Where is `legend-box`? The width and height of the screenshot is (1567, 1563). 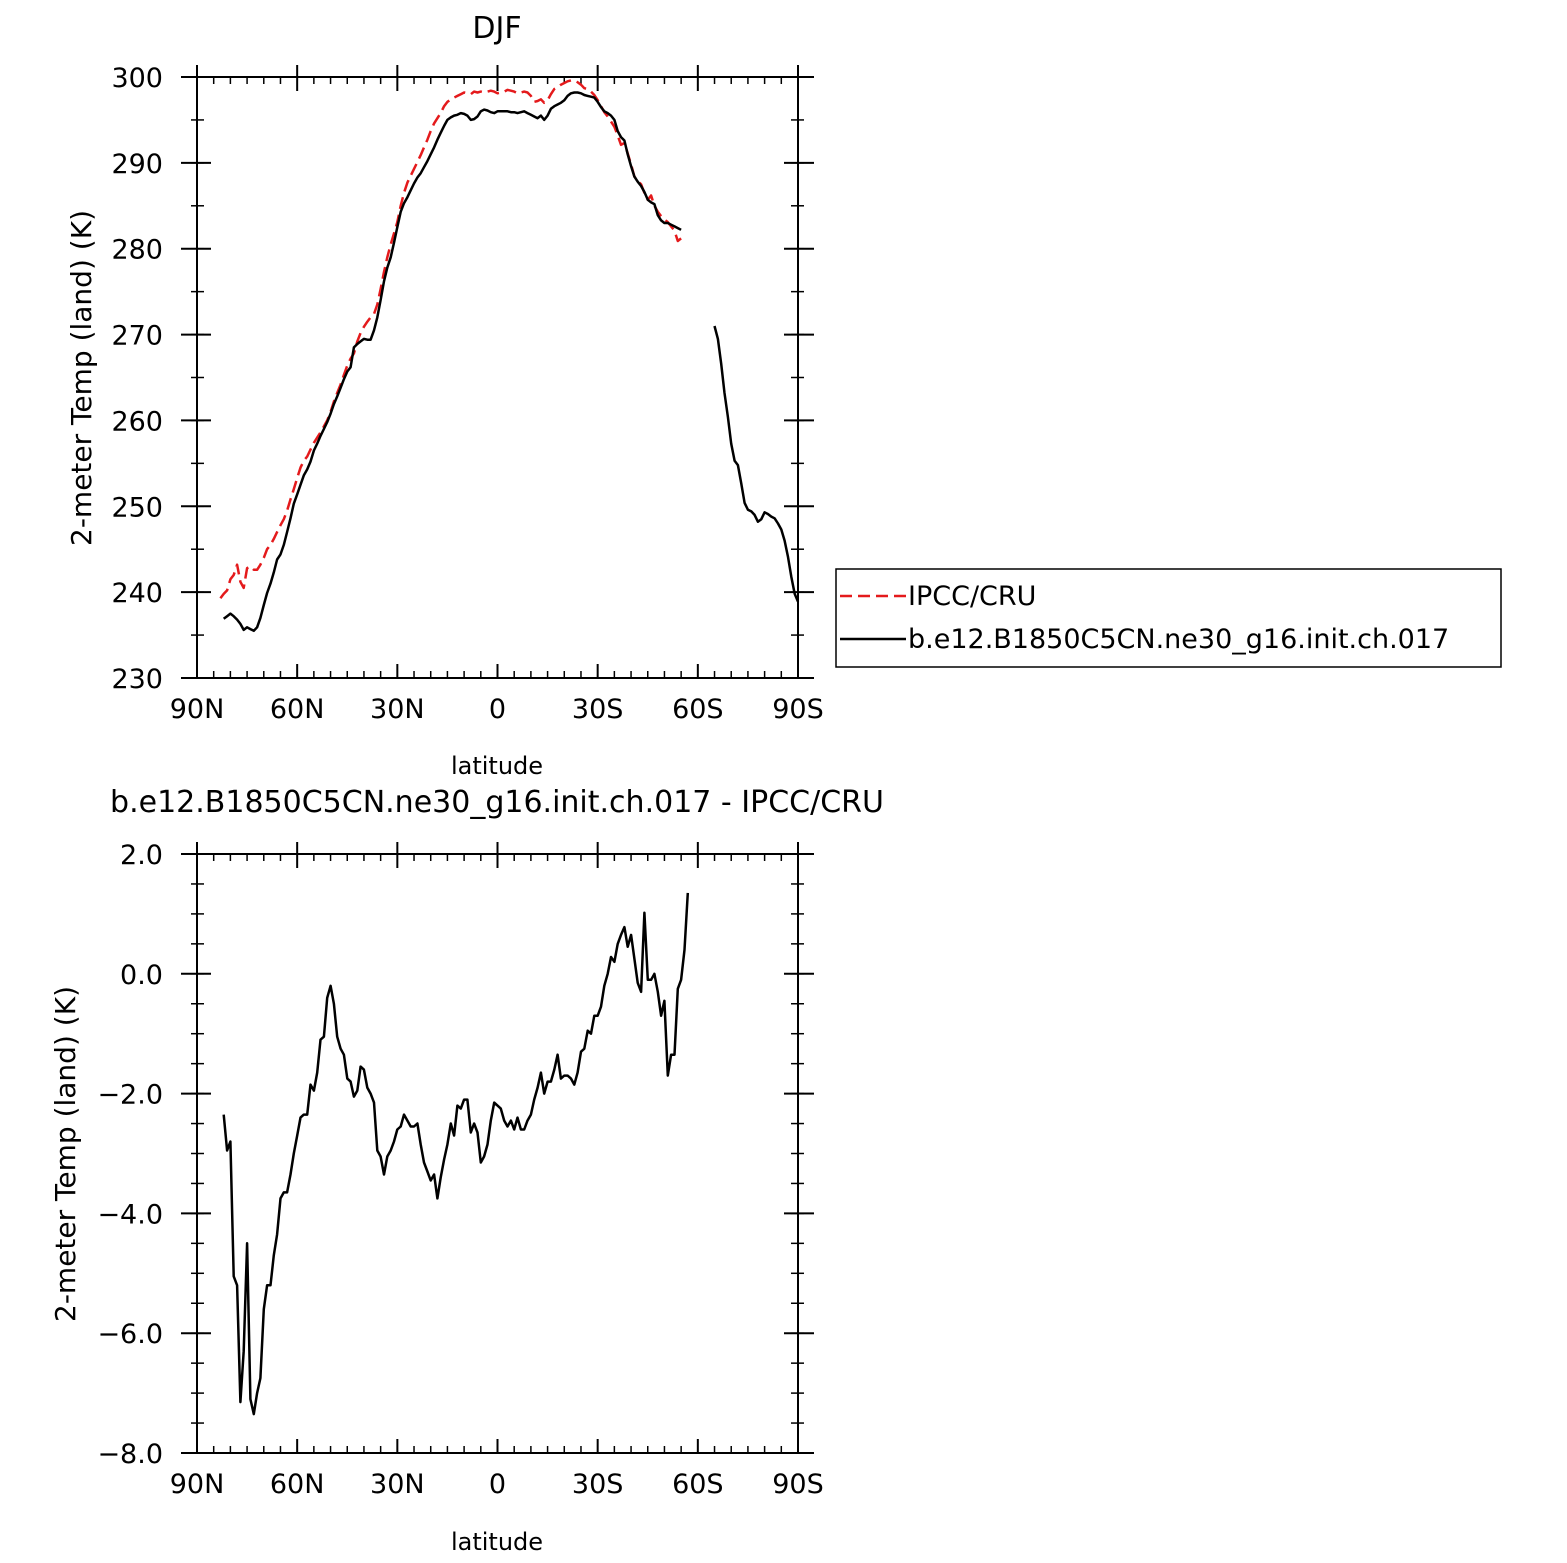
legend-box is located at coordinates (1168, 618).